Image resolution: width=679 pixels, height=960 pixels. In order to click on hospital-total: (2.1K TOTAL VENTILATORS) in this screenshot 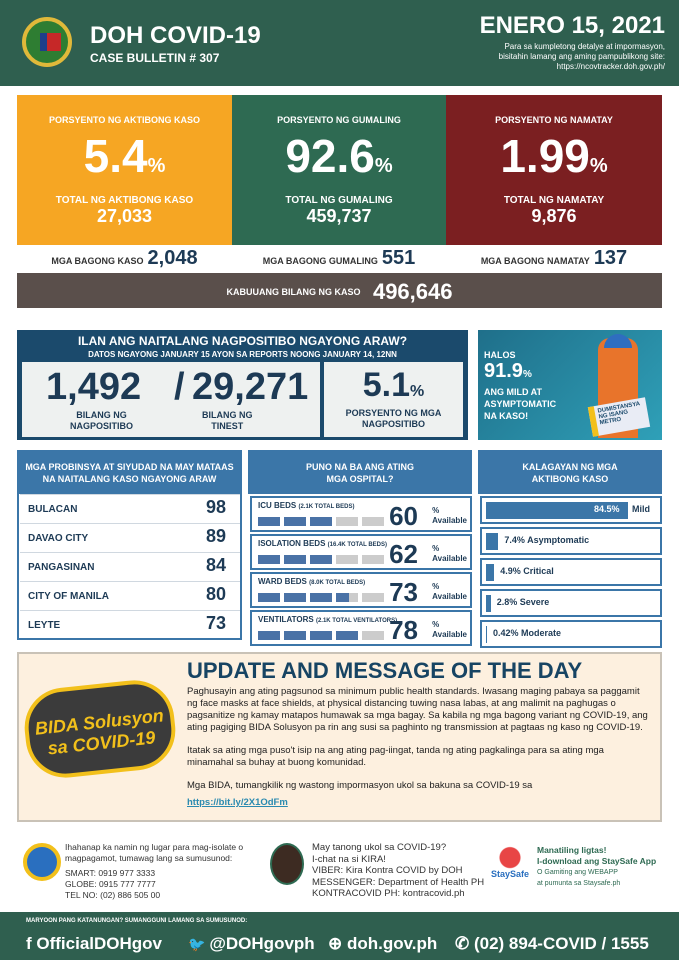, I will do `click(356, 621)`.